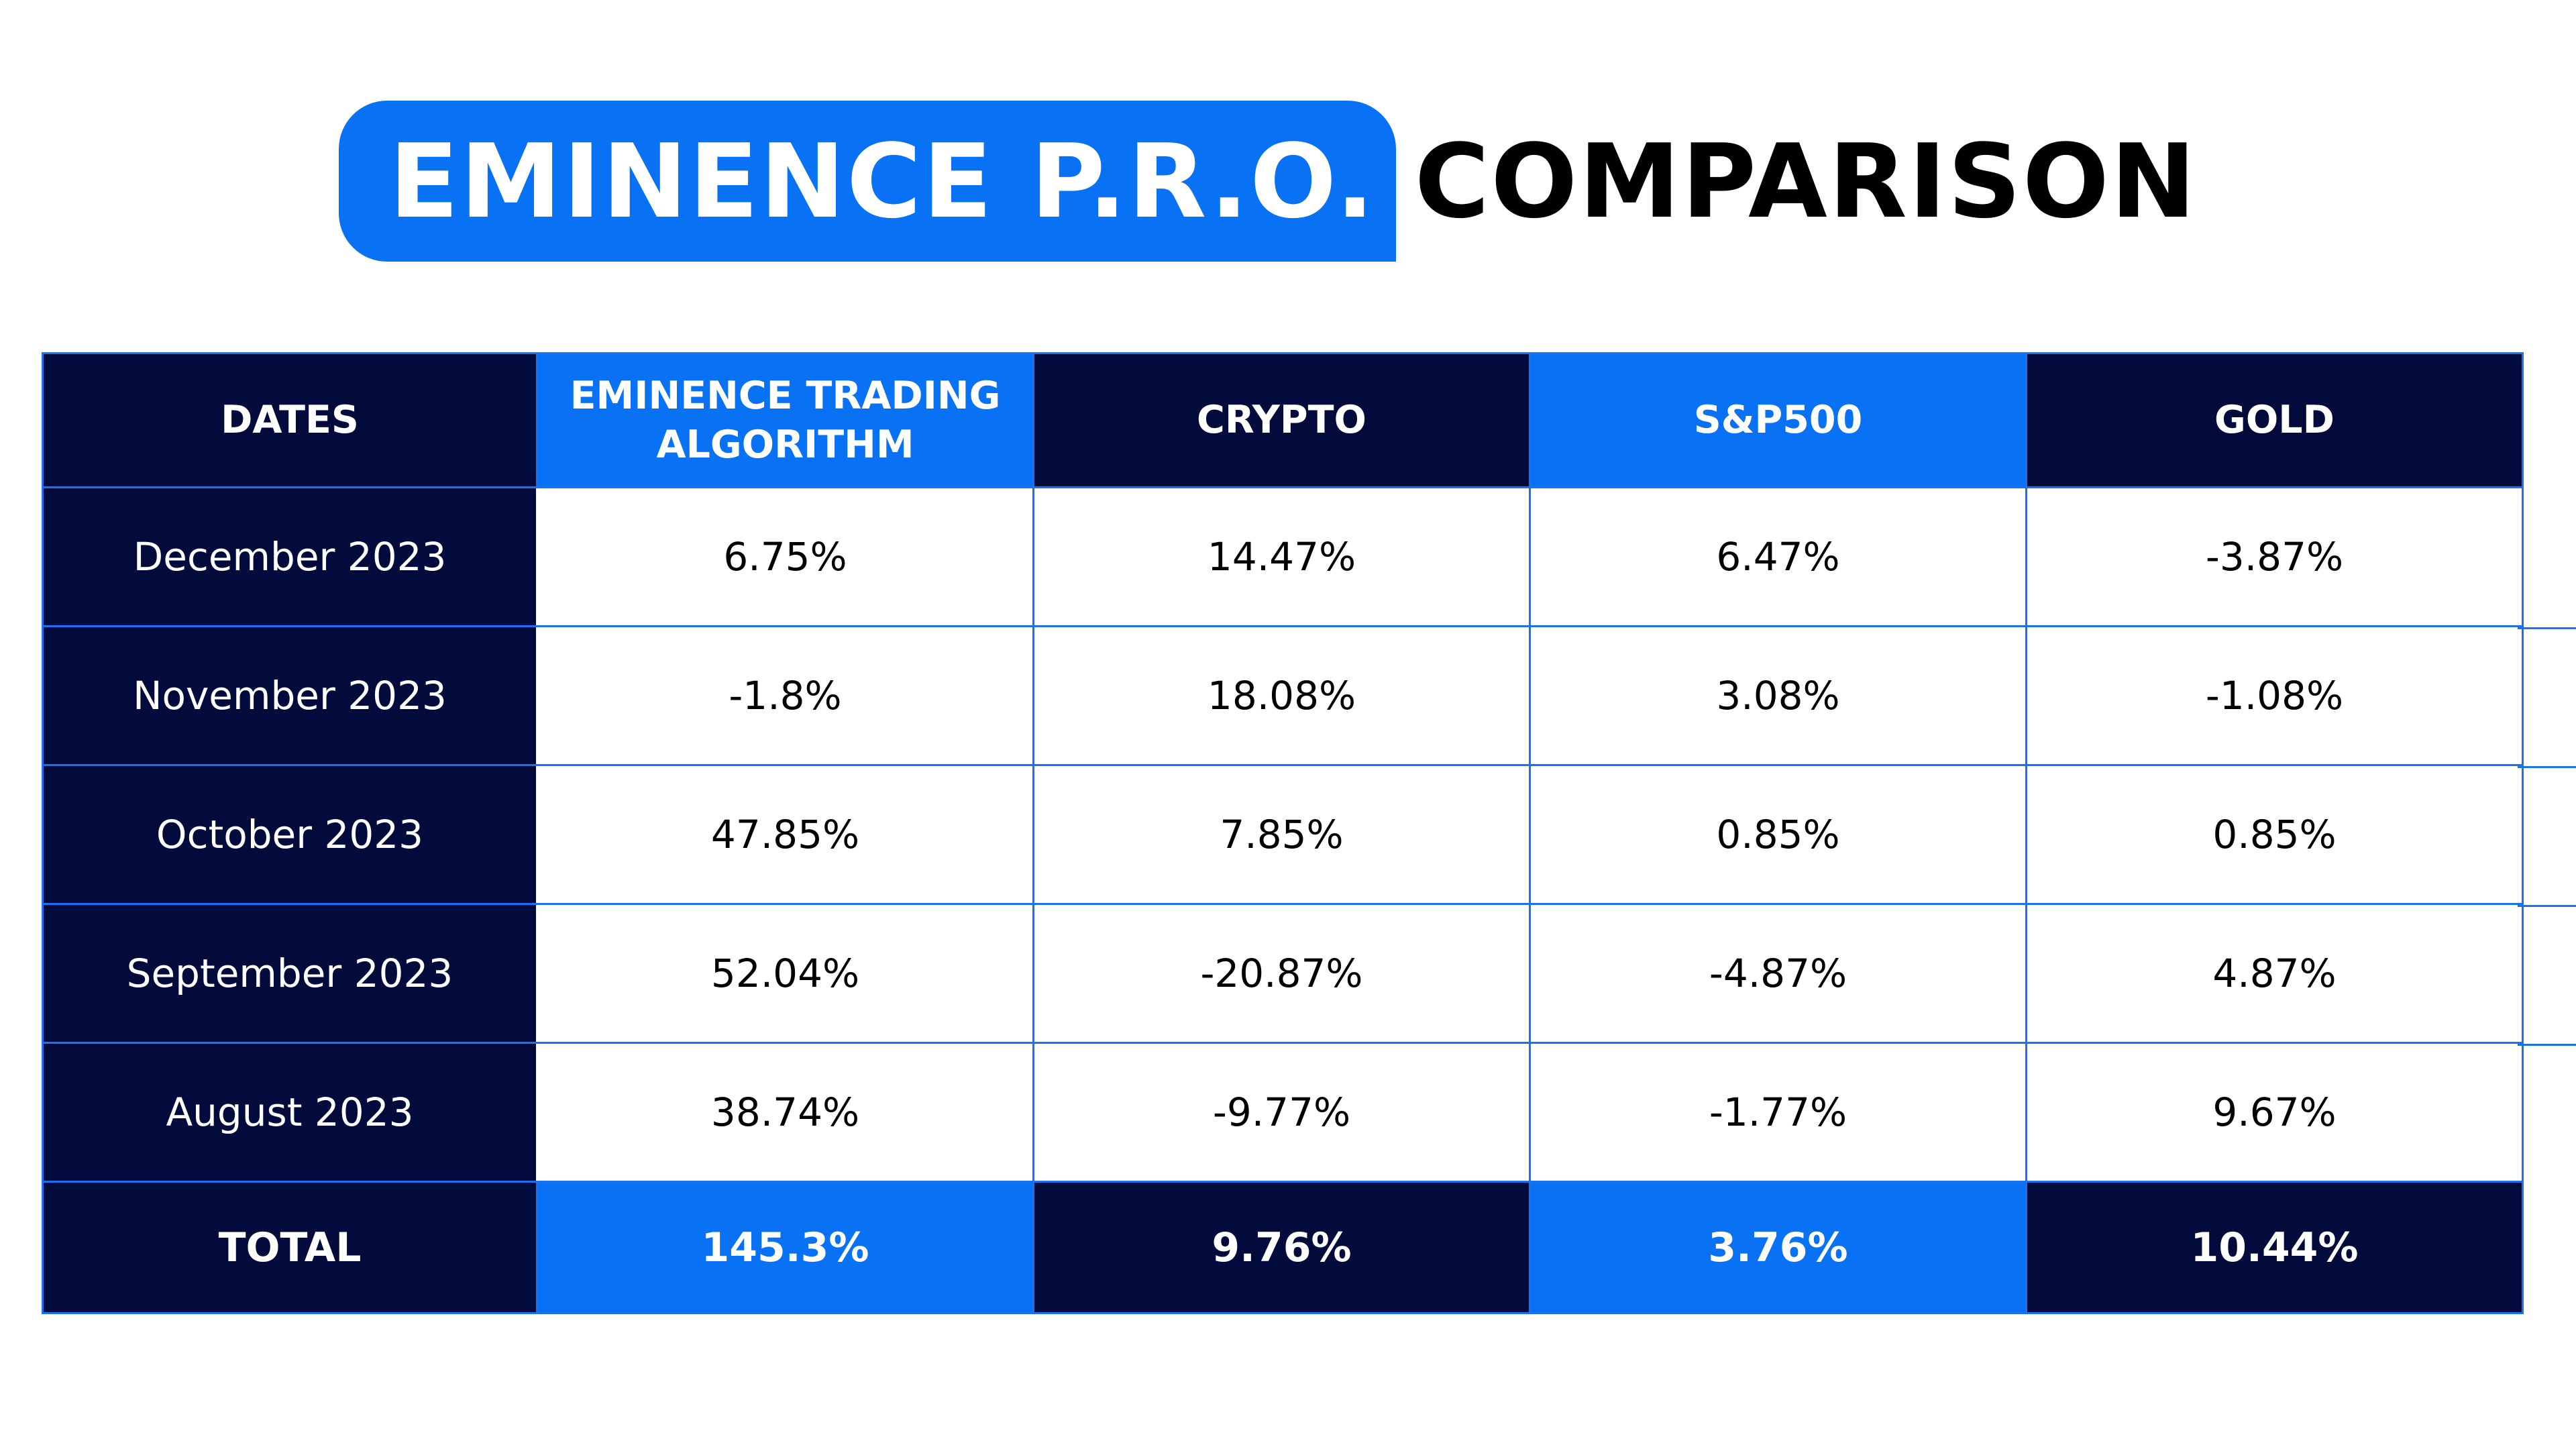 This screenshot has height=1449, width=2576. What do you see at coordinates (2274, 1247) in the screenshot?
I see `total-gold: 10.44%` at bounding box center [2274, 1247].